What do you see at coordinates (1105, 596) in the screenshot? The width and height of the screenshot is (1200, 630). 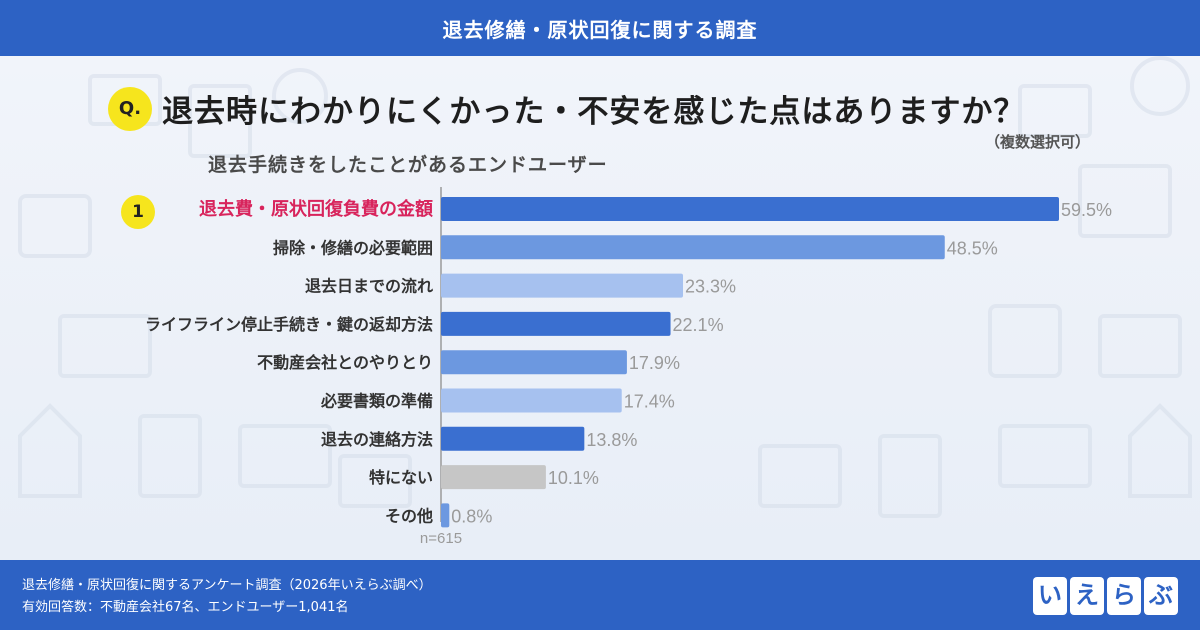 I see `brand-logo: い え ら ぶ` at bounding box center [1105, 596].